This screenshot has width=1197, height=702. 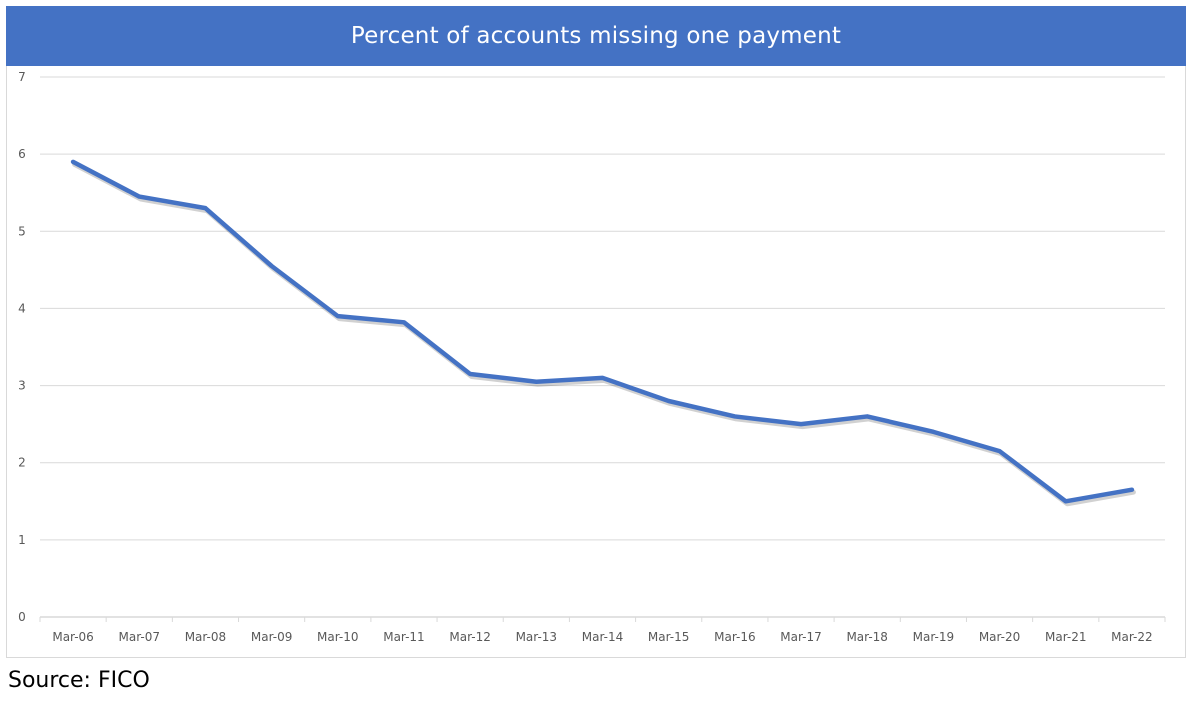 I want to click on x-tick-label: Mar-21, so click(x=1065, y=637).